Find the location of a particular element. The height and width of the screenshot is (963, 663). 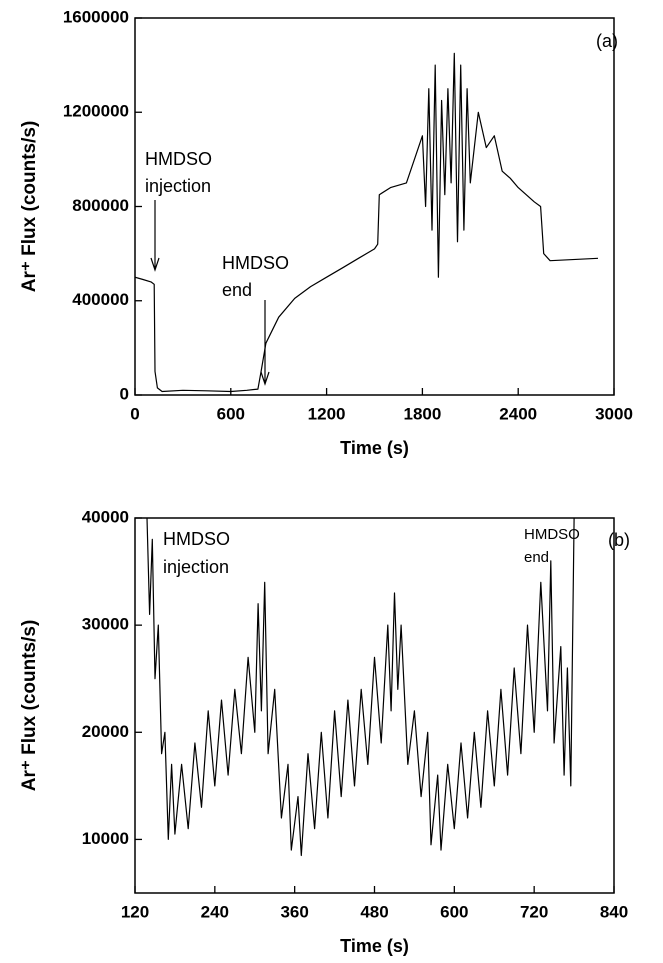

y-tick-label: 10000 is located at coordinates (105, 838).